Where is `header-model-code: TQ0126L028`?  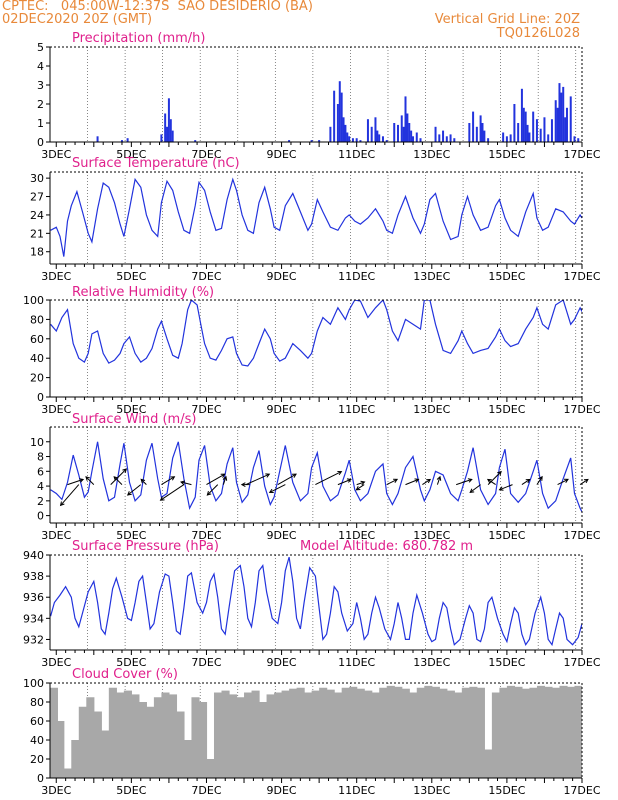 header-model-code: TQ0126L028 is located at coordinates (538, 33).